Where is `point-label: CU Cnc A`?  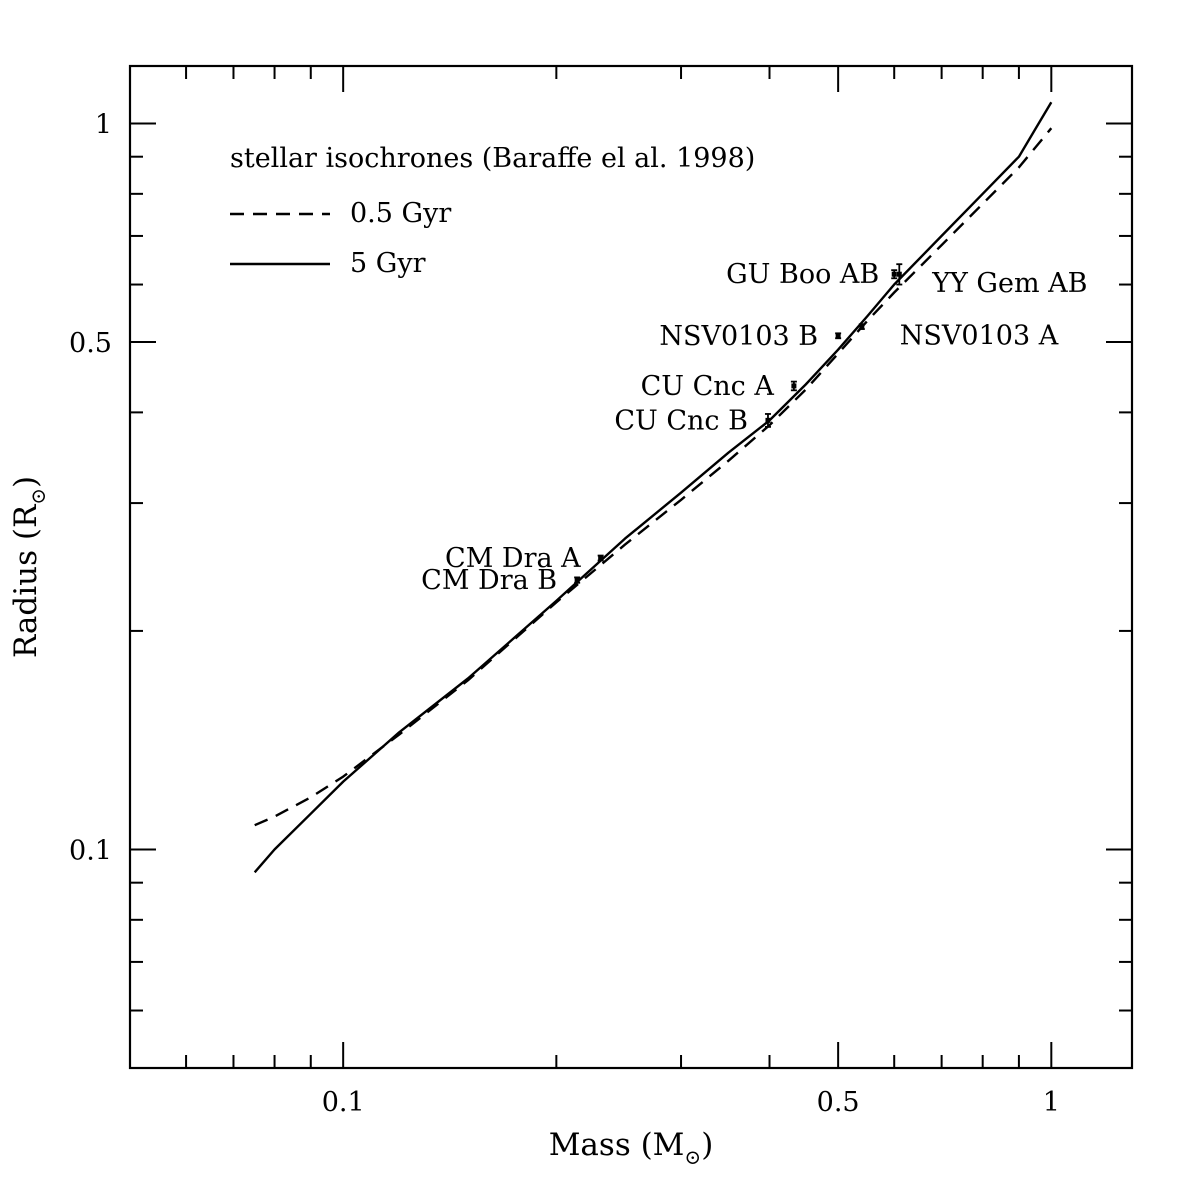 point-label: CU Cnc A is located at coordinates (708, 386).